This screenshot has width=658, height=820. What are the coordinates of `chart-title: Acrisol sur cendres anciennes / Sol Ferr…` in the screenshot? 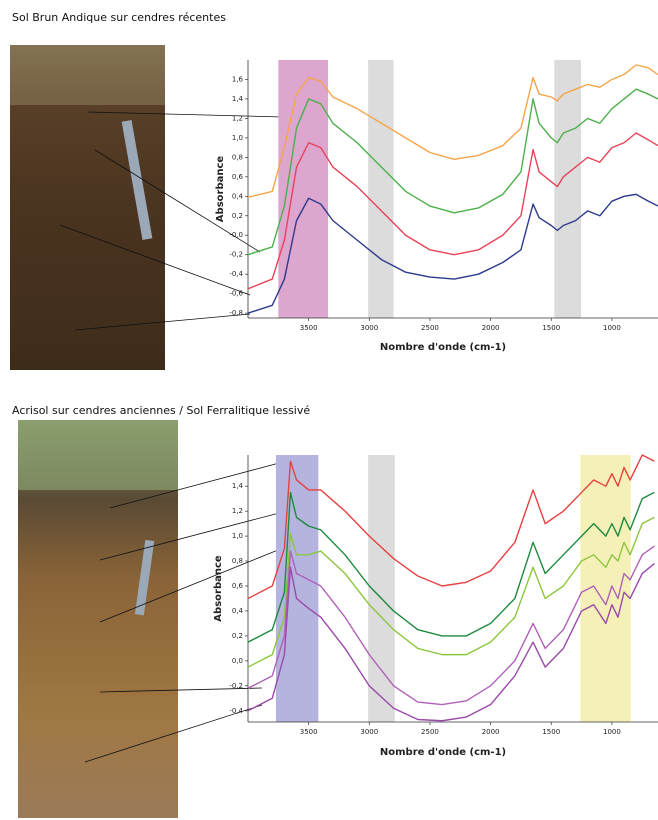 It's located at (161, 410).